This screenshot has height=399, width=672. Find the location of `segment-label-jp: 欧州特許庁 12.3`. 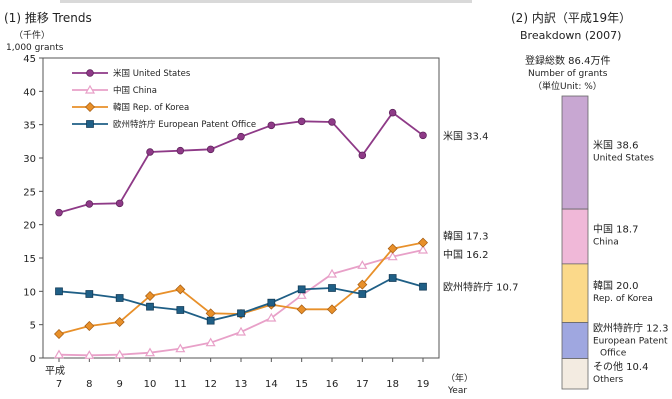

segment-label-jp: 欧州特許庁 12.3 is located at coordinates (630, 328).